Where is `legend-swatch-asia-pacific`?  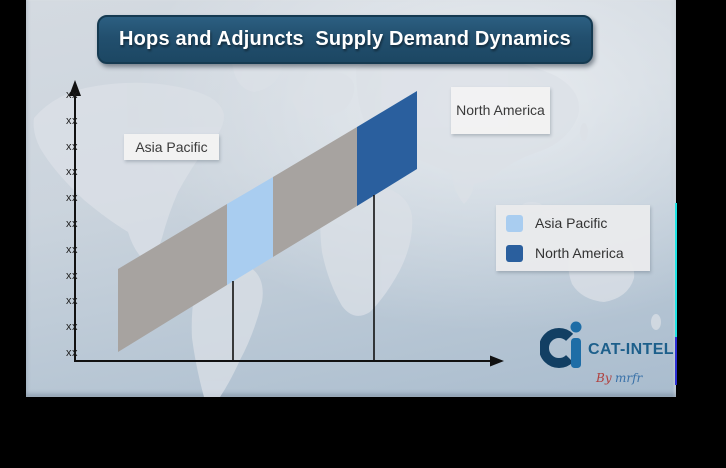
legend-swatch-asia-pacific is located at coordinates (514, 223).